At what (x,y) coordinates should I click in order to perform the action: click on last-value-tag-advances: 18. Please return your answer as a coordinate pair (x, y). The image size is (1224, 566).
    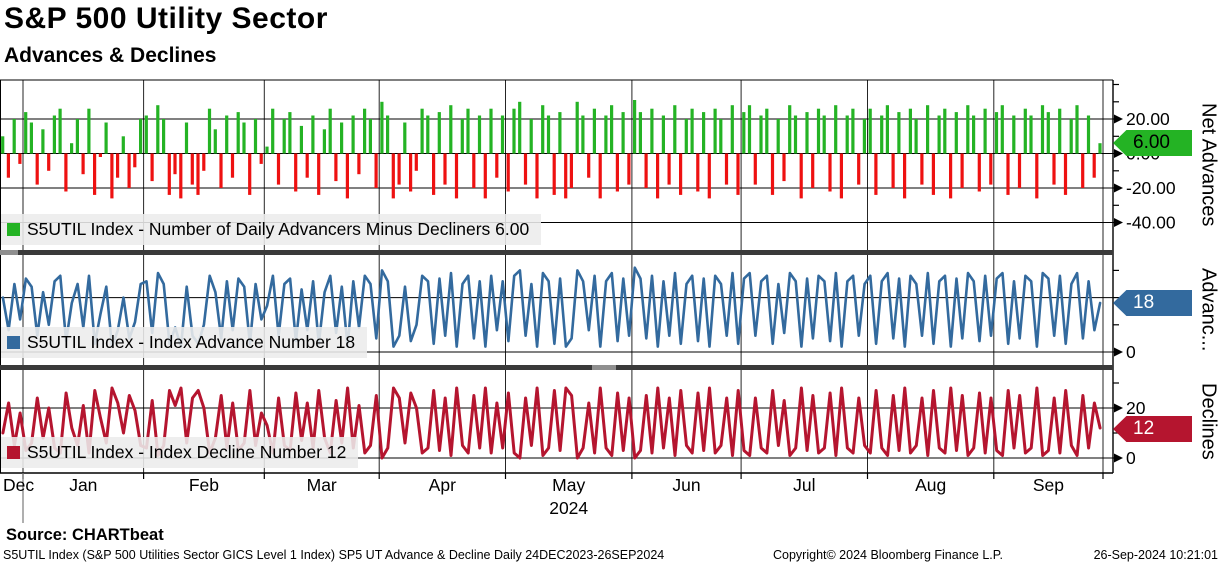
    Looking at the image, I should click on (1152, 303).